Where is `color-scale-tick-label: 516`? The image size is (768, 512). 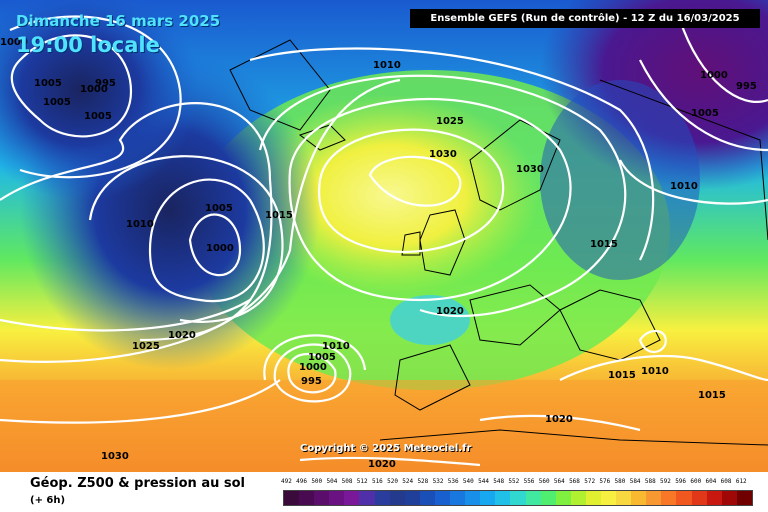 color-scale-tick-label: 516 is located at coordinates (377, 481).